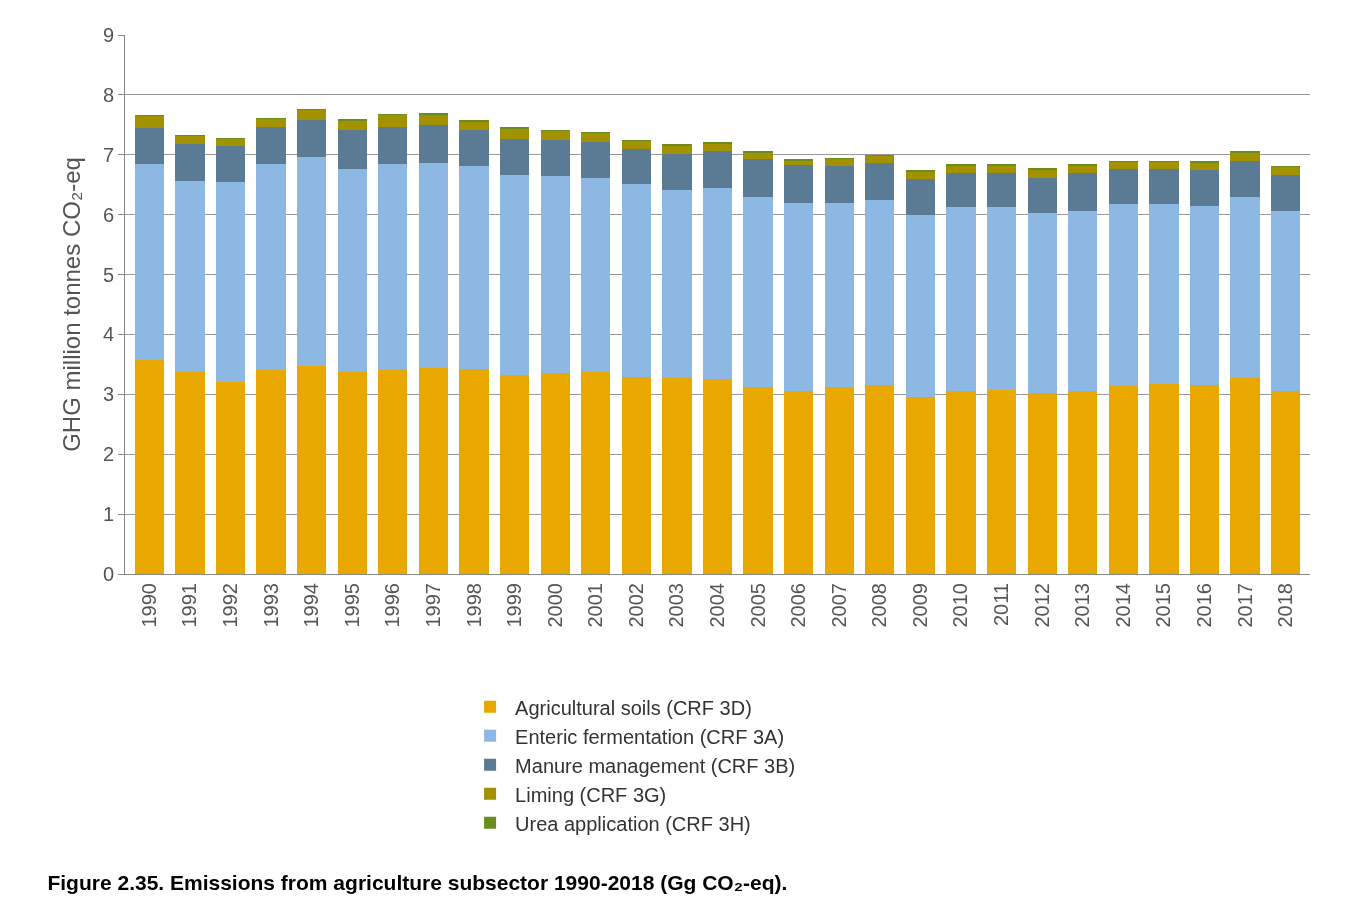 The width and height of the screenshot is (1356, 913). Describe the element at coordinates (392, 605) in the screenshot. I see `x-tick-label: 1996` at that location.